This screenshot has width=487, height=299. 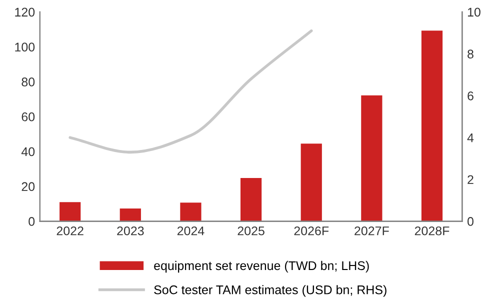 What do you see at coordinates (470, 137) in the screenshot?
I see `y2-tick-label: 4` at bounding box center [470, 137].